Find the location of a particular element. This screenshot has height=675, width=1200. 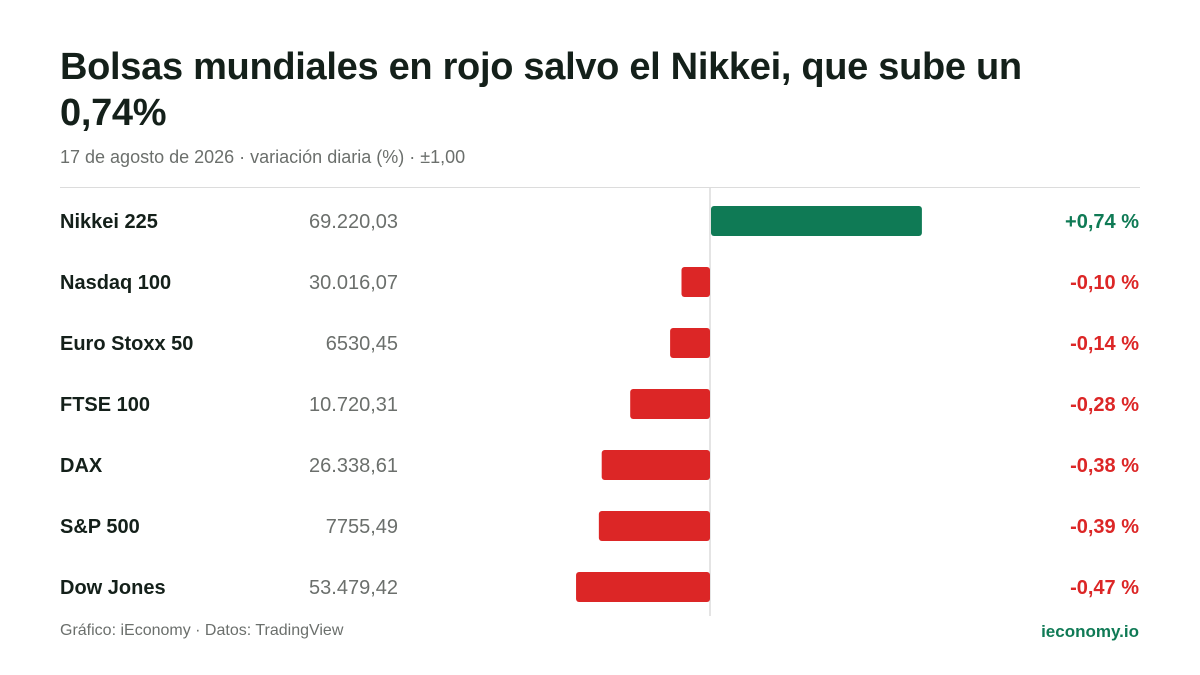

chart-row: S&P 500 7755,49 -0,39 % is located at coordinates (599, 526).